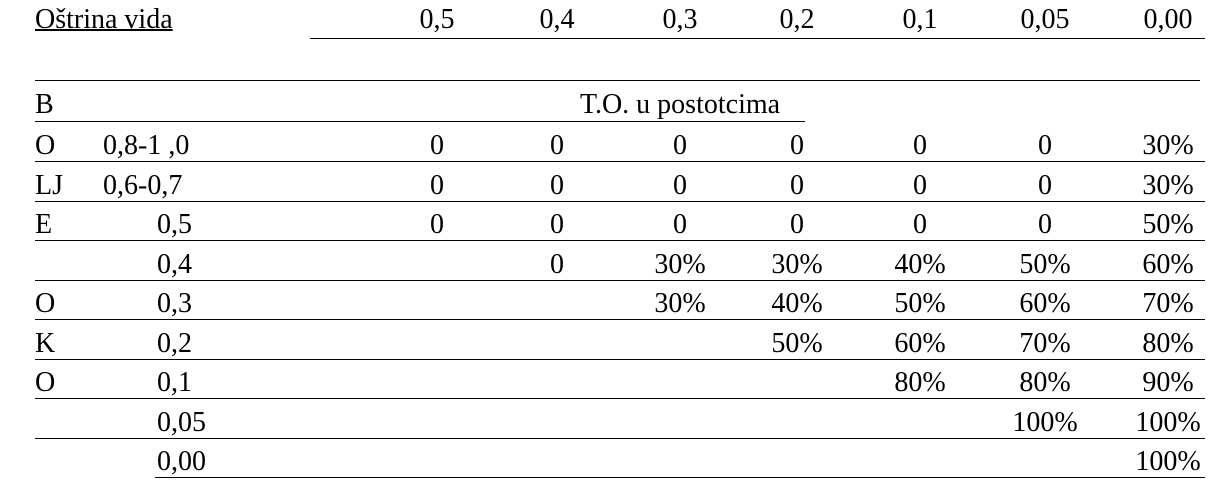 The image size is (1228, 485). I want to click on column-header: 0,5, so click(437, 19).